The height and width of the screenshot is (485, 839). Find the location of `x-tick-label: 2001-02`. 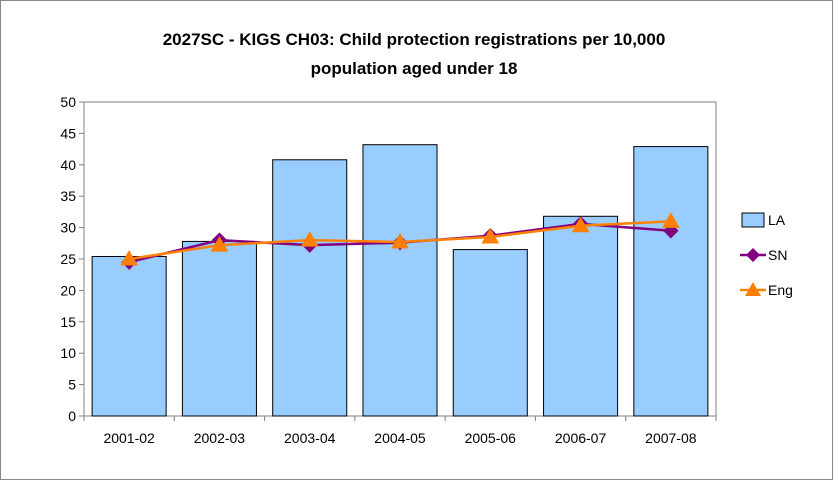

x-tick-label: 2001-02 is located at coordinates (129, 438).